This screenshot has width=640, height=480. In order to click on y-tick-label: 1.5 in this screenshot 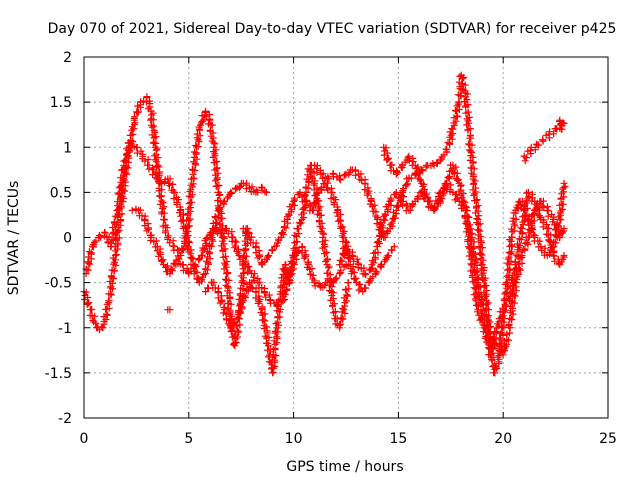, I will do `click(61, 103)`.